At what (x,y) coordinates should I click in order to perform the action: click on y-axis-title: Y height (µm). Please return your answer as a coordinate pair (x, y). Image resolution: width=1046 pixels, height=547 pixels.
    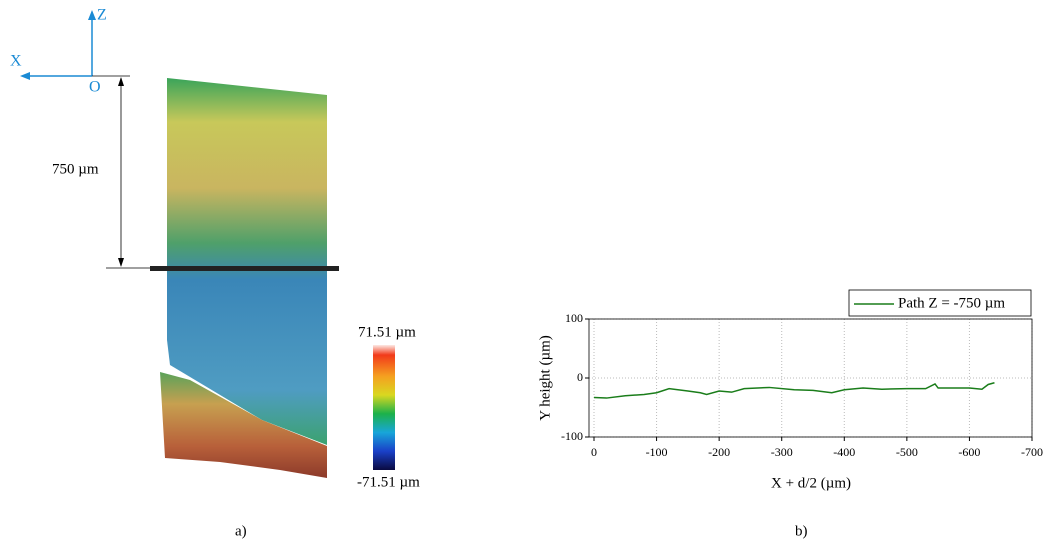
    Looking at the image, I should click on (545, 378).